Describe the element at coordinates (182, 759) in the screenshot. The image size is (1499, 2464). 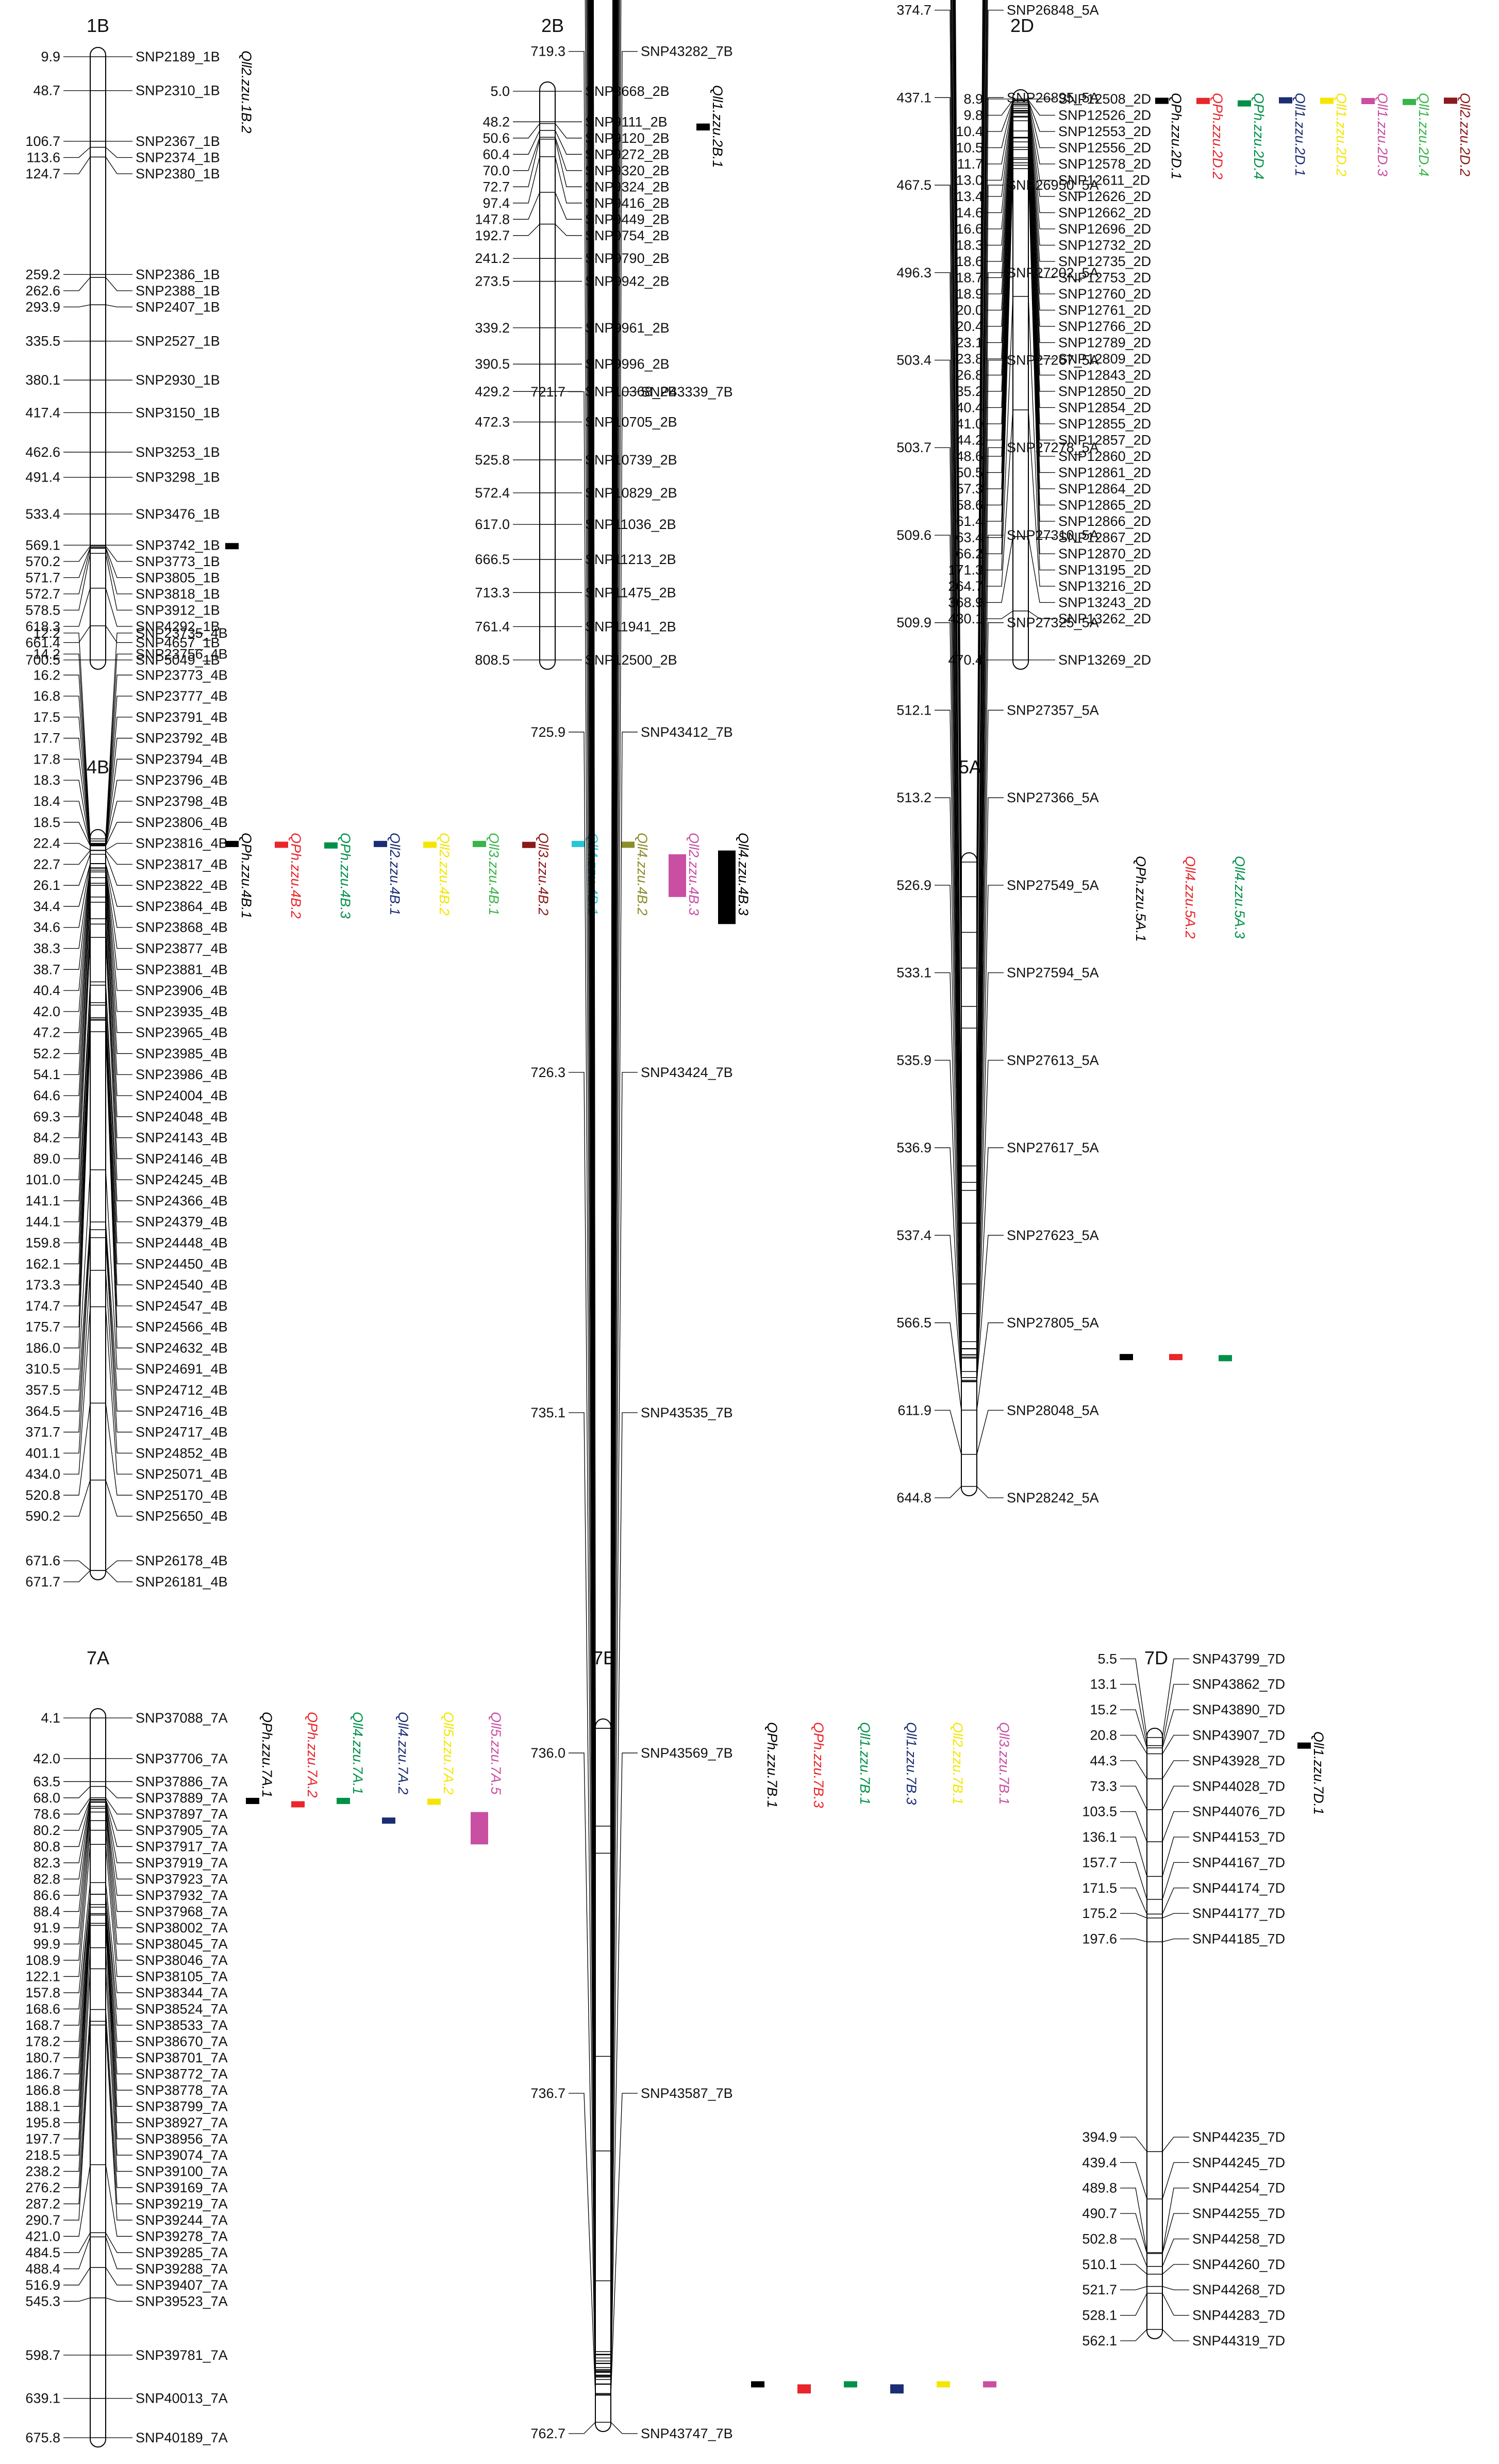
I see `marker-name: SNP23794_4B` at that location.